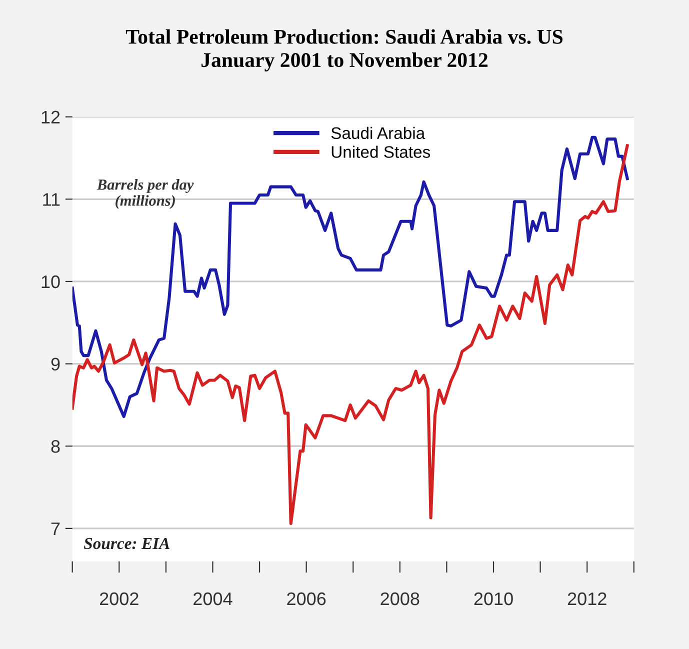 The image size is (689, 649). I want to click on x-tick-label: 2006, so click(306, 599).